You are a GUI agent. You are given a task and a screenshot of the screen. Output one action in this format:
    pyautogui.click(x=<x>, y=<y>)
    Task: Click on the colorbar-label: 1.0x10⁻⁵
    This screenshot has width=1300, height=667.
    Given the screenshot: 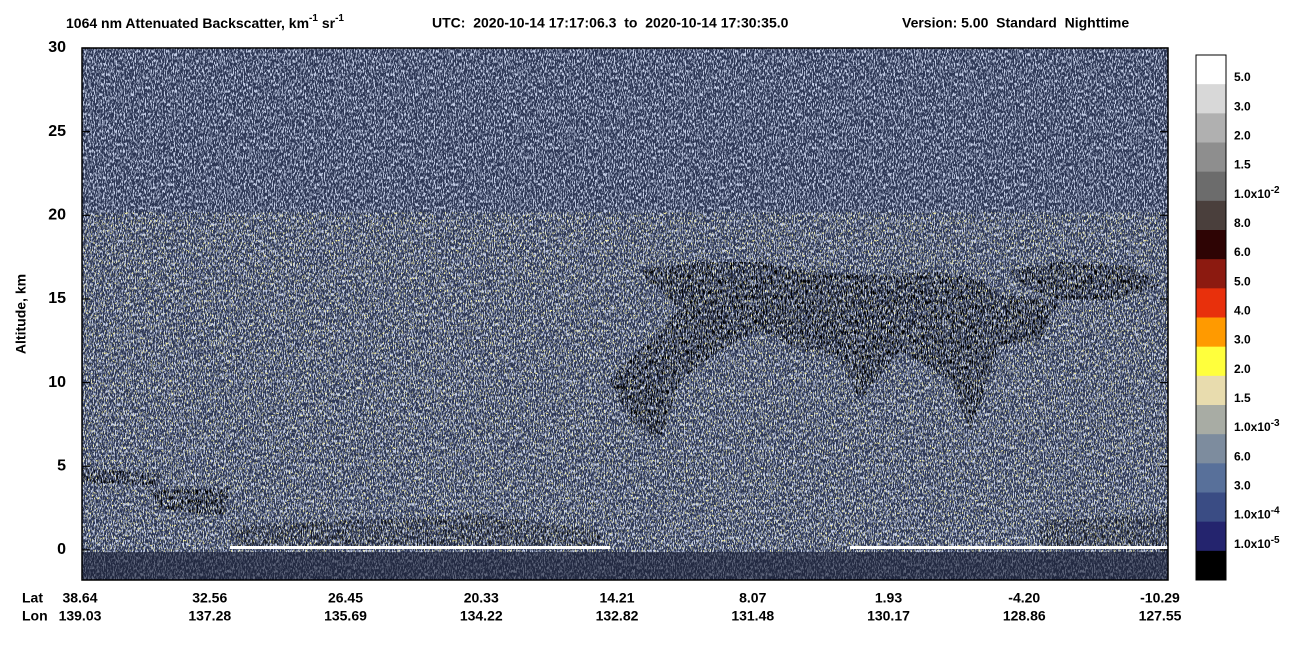 What is the action you would take?
    pyautogui.click(x=1257, y=542)
    